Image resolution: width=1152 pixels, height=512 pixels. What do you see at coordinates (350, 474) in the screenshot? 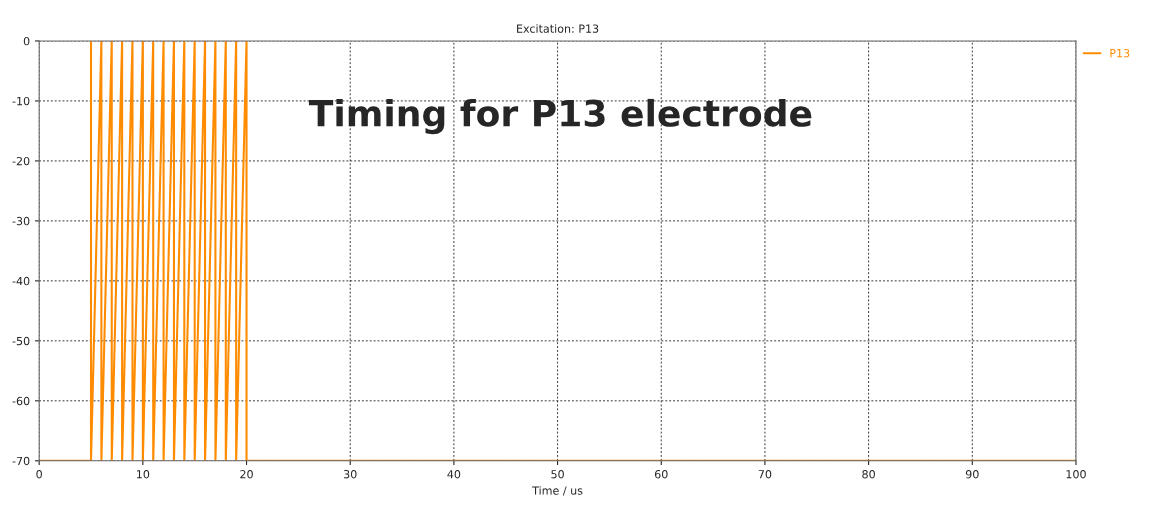
I see `x-tick-label: 30` at bounding box center [350, 474].